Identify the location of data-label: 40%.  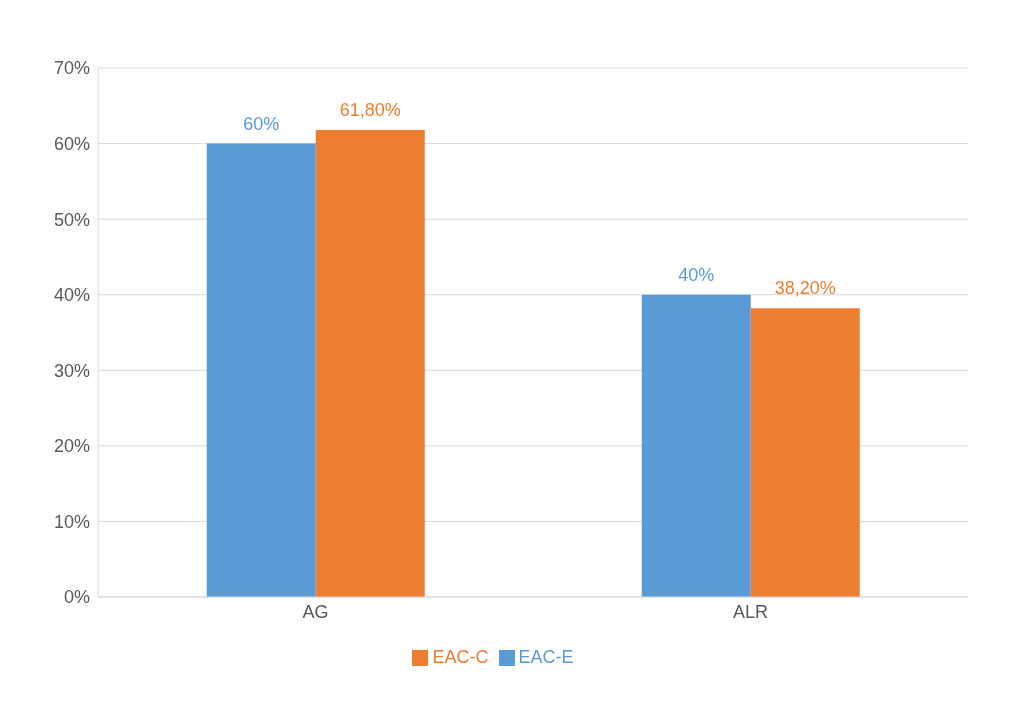
(696, 274).